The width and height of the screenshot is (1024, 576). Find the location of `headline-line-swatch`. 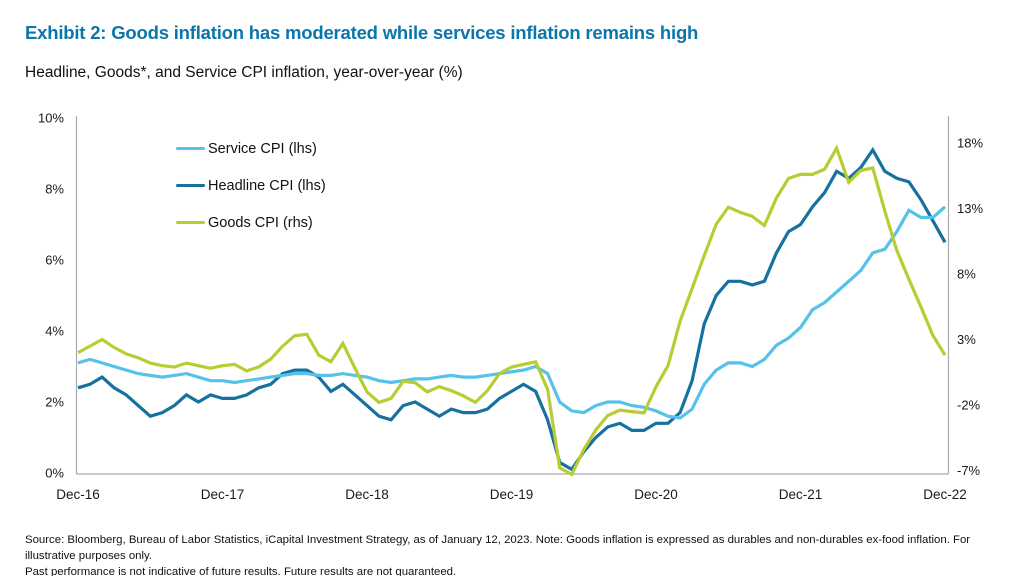

headline-line-swatch is located at coordinates (190, 185).